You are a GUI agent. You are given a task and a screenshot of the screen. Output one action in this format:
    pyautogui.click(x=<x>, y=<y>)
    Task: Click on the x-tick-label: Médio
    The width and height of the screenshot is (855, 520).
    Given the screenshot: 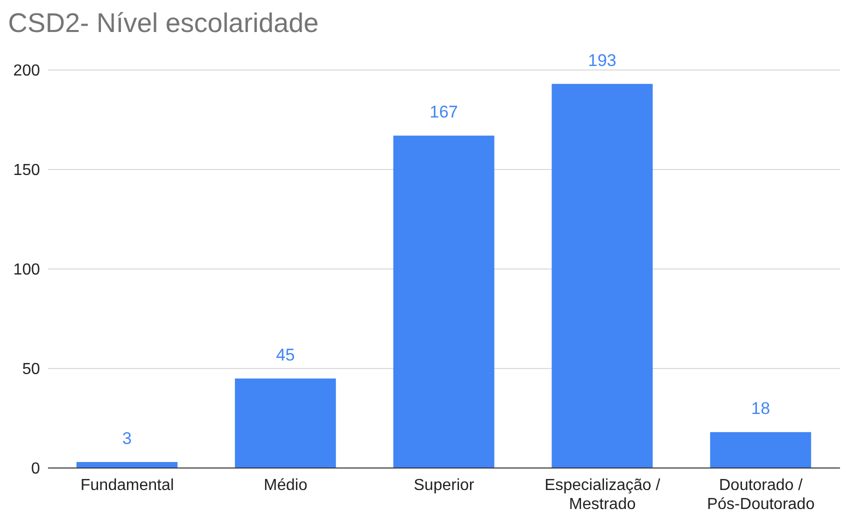 What is the action you would take?
    pyautogui.click(x=286, y=485)
    